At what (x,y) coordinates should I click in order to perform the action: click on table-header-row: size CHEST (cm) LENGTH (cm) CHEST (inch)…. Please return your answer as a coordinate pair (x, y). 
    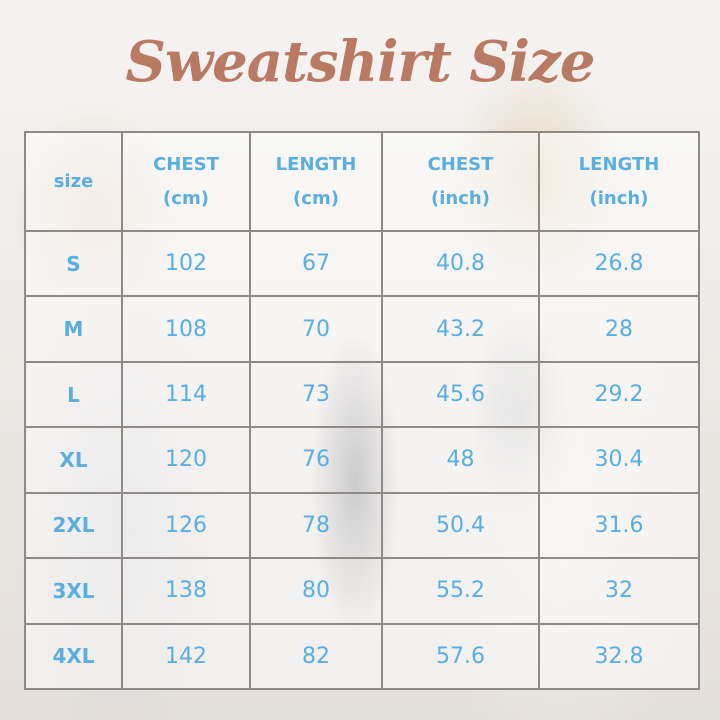
    Looking at the image, I should click on (362, 181).